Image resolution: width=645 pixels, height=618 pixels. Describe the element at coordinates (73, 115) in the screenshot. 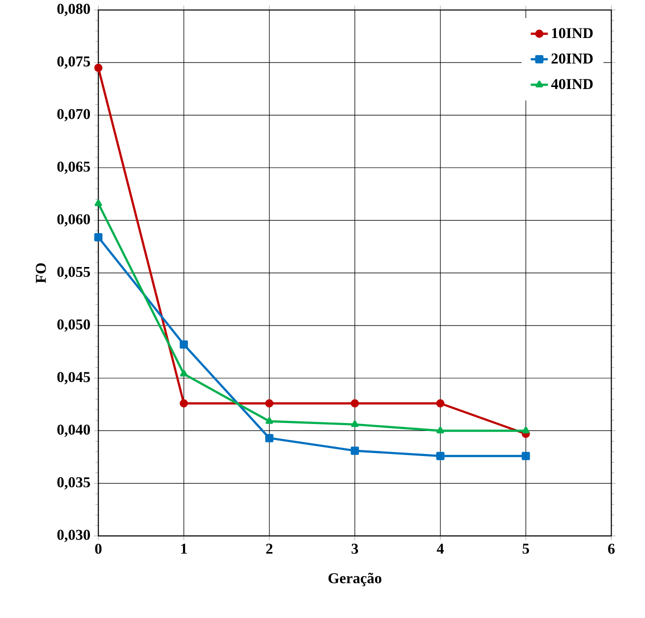

I see `y-tick-label: 0,070` at that location.